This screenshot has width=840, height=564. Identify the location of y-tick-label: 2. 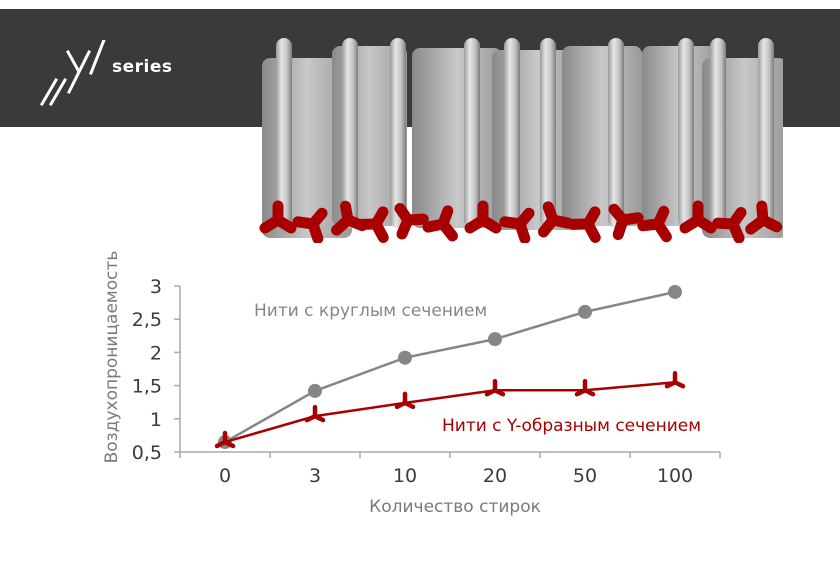
(156, 353).